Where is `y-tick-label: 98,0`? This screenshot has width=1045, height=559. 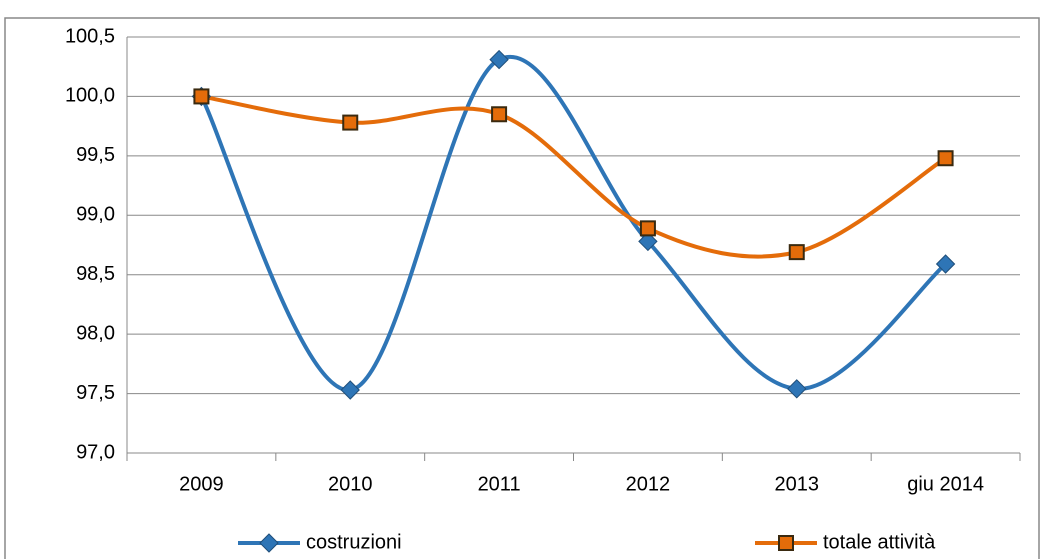
y-tick-label: 98,0 is located at coordinates (95, 333).